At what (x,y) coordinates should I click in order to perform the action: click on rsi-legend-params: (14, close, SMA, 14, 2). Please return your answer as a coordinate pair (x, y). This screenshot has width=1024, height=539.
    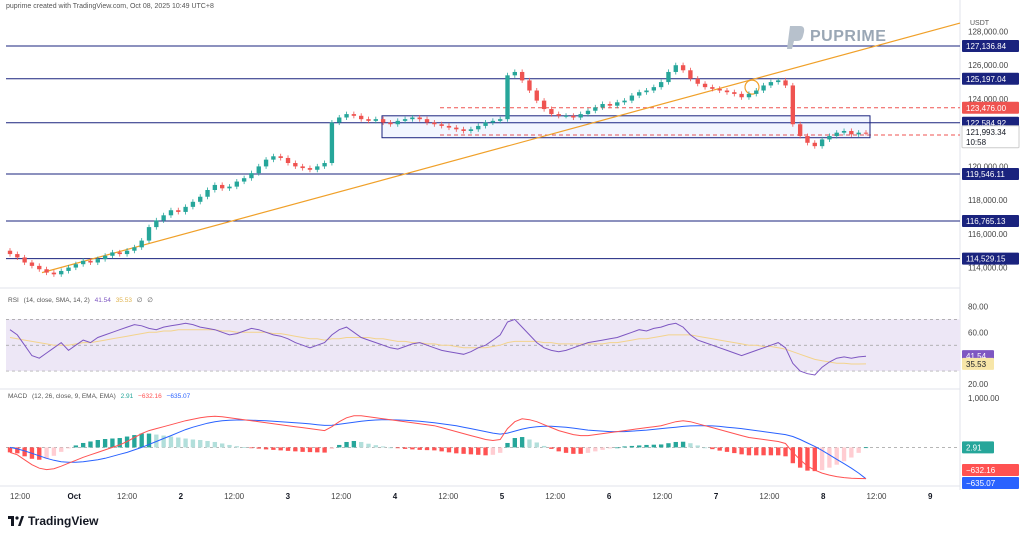
    Looking at the image, I should click on (56, 300).